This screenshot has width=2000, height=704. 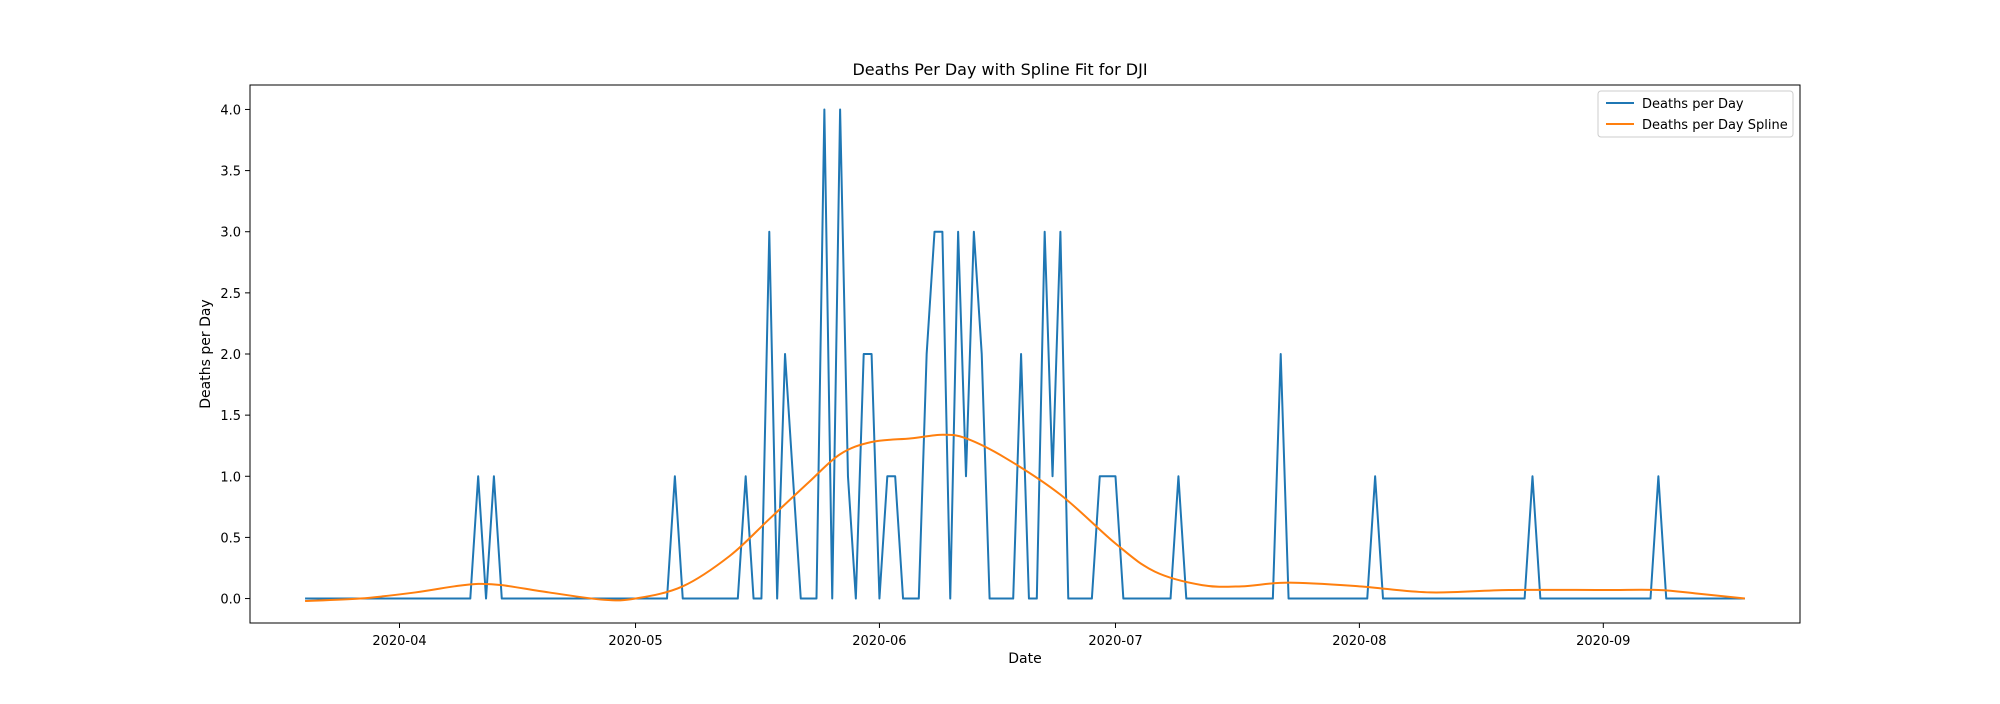 What do you see at coordinates (399, 641) in the screenshot?
I see `x-tick-label: 2020-04` at bounding box center [399, 641].